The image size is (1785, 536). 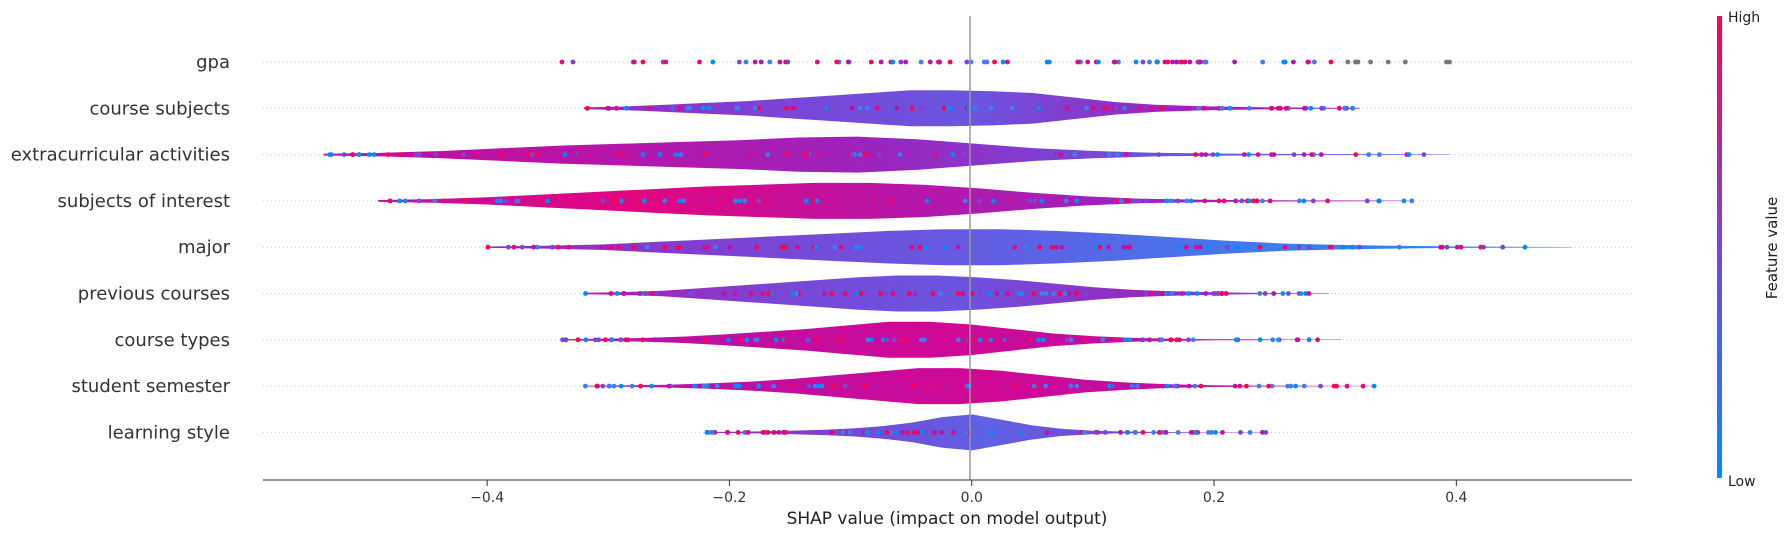 What do you see at coordinates (873, 339) in the screenshot?
I see `feature-row-course-types: course types` at bounding box center [873, 339].